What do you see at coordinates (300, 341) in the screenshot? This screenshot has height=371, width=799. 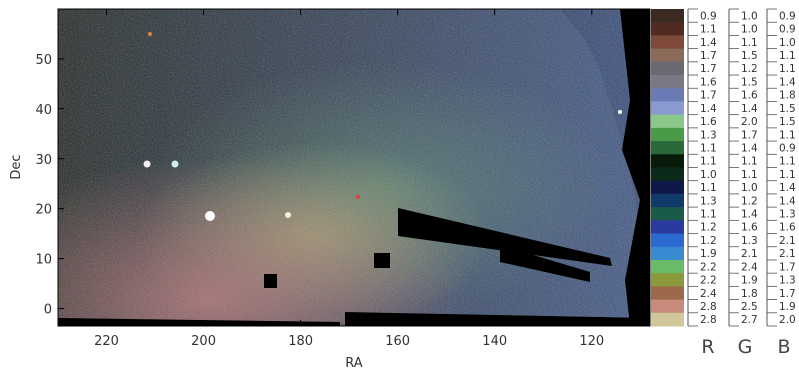 I see `x-tick-label: 180` at bounding box center [300, 341].